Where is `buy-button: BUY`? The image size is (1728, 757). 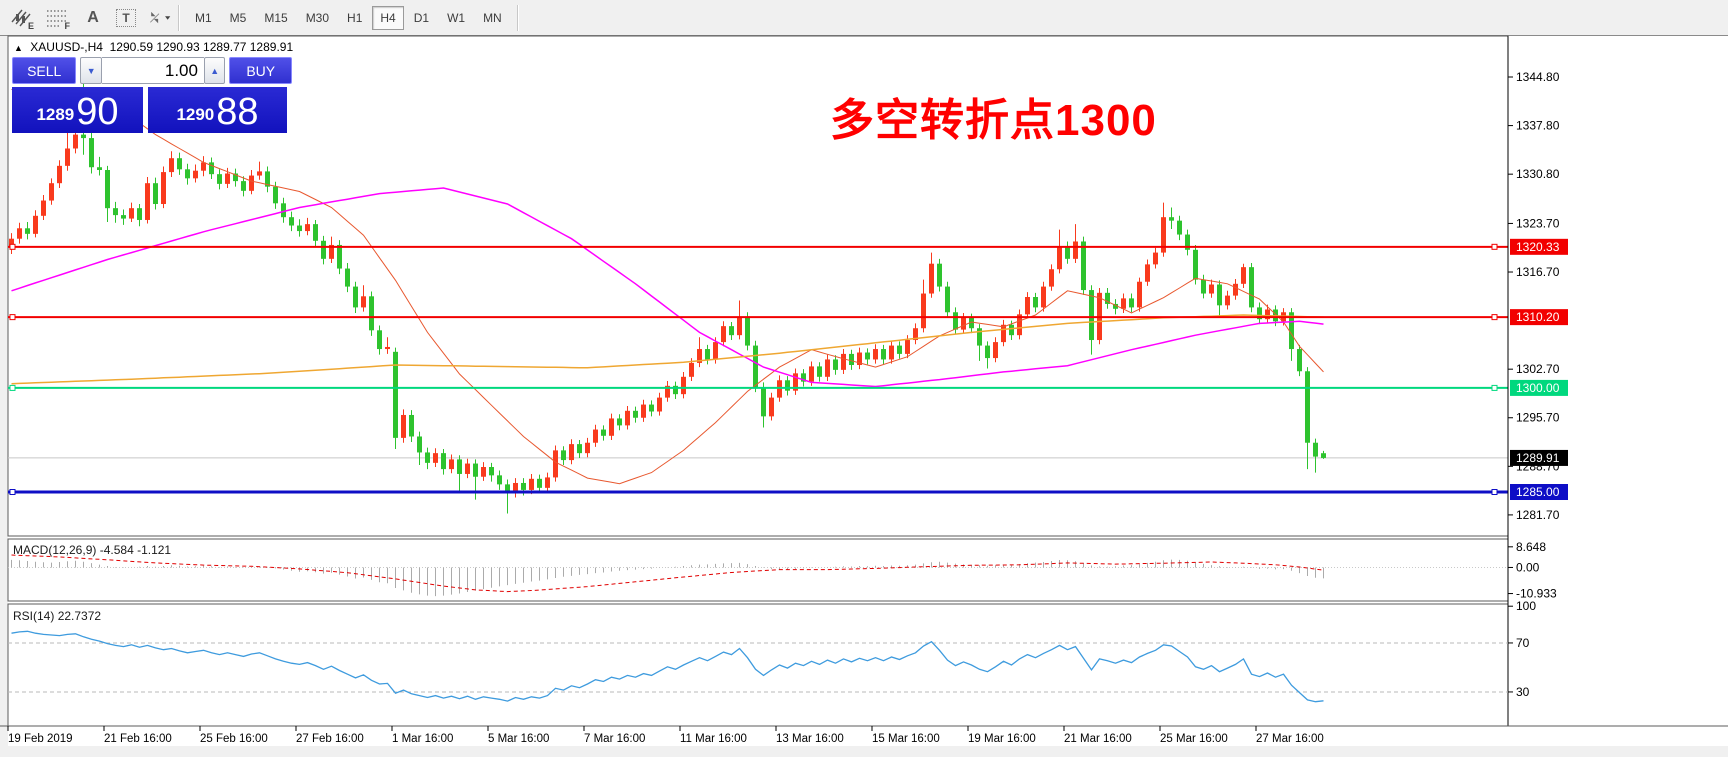 buy-button: BUY is located at coordinates (260, 70).